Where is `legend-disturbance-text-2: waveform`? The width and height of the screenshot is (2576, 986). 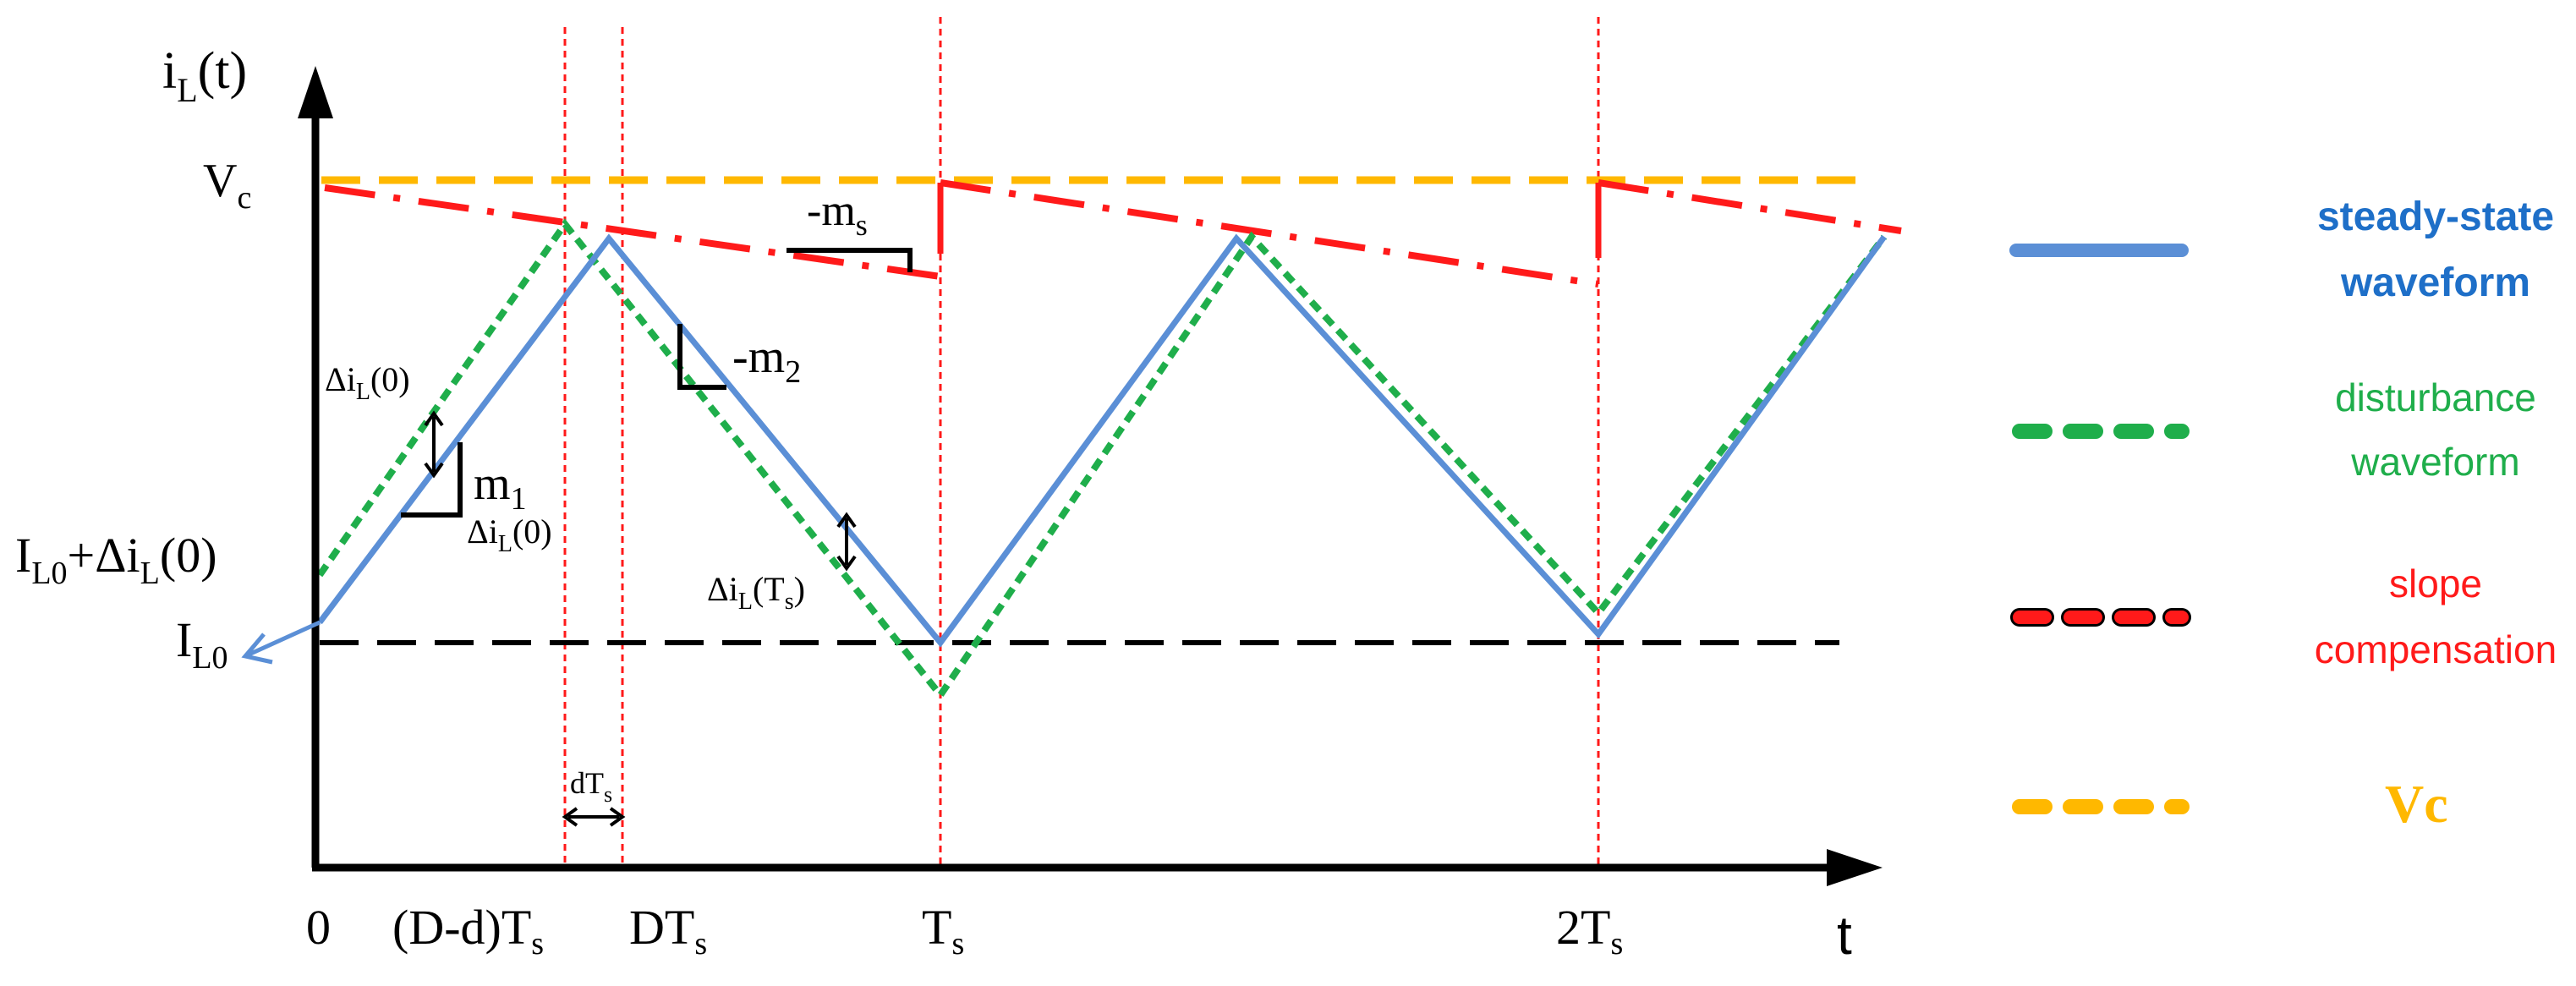 legend-disturbance-text-2: waveform is located at coordinates (2434, 462).